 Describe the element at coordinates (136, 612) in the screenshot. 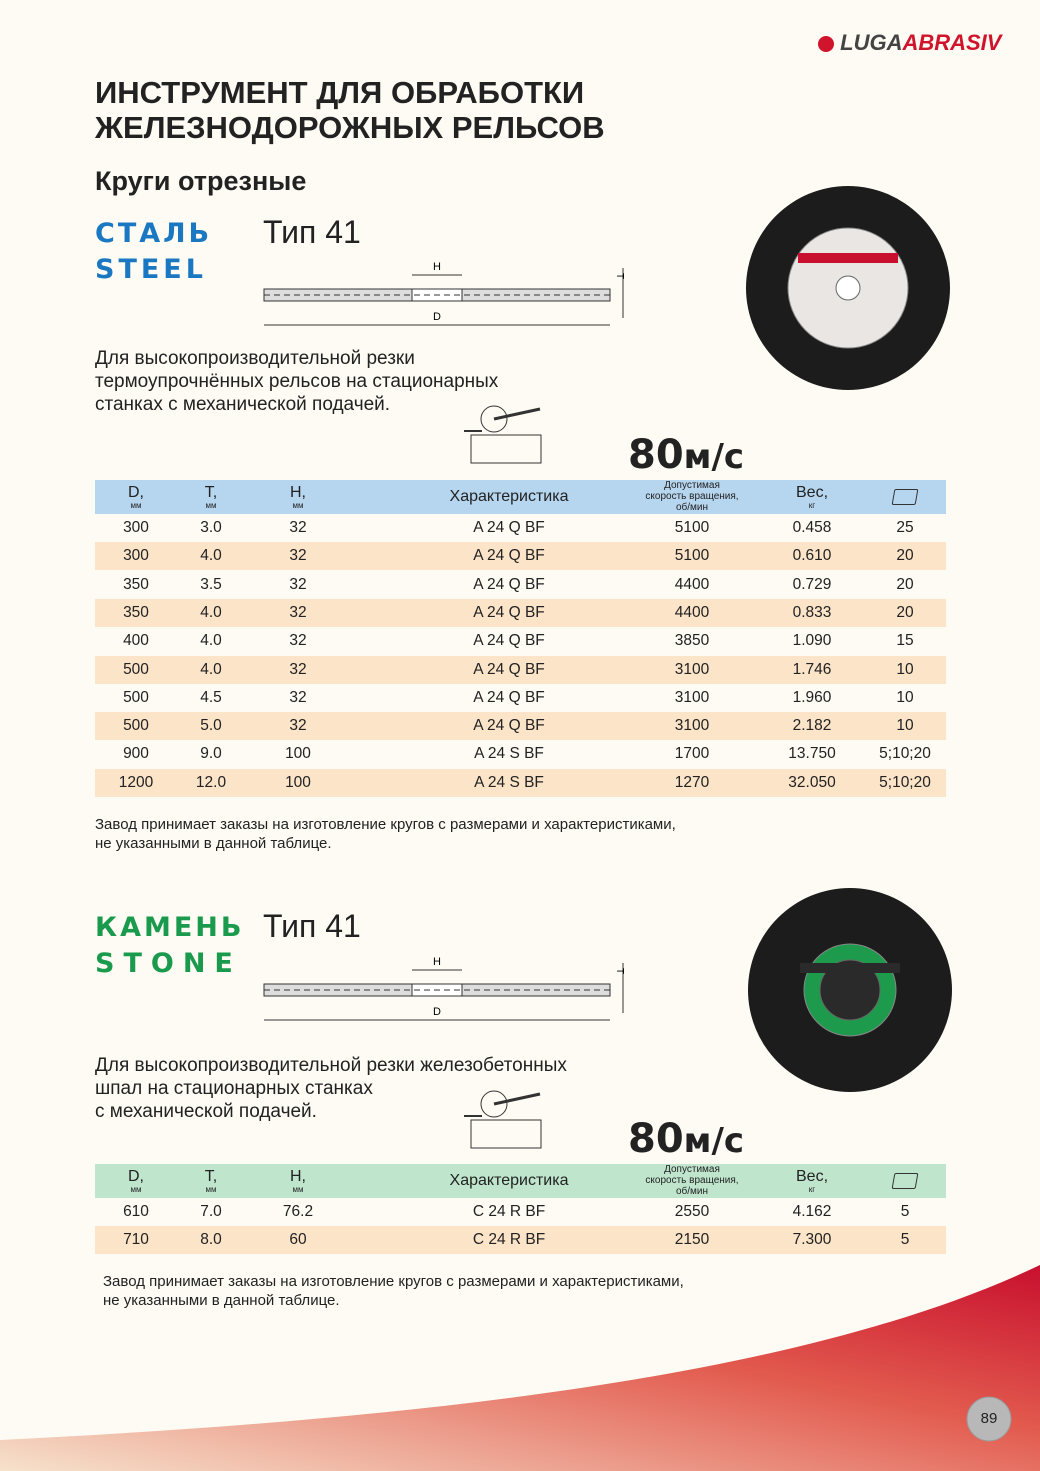

I see `table-cell: 350` at that location.